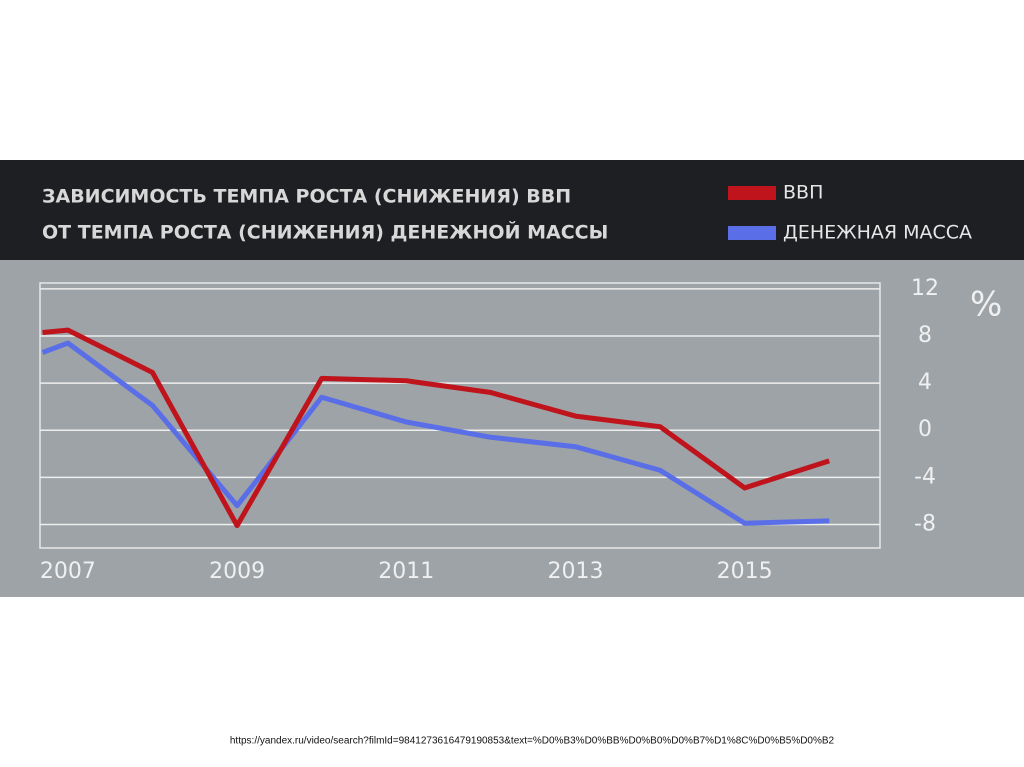 This screenshot has height=767, width=1024. I want to click on chart-title: ЗАВИСИМОСТЬ ТЕМПА РОСТА (СНИЖЕНИЯ) ВВП, so click(306, 197).